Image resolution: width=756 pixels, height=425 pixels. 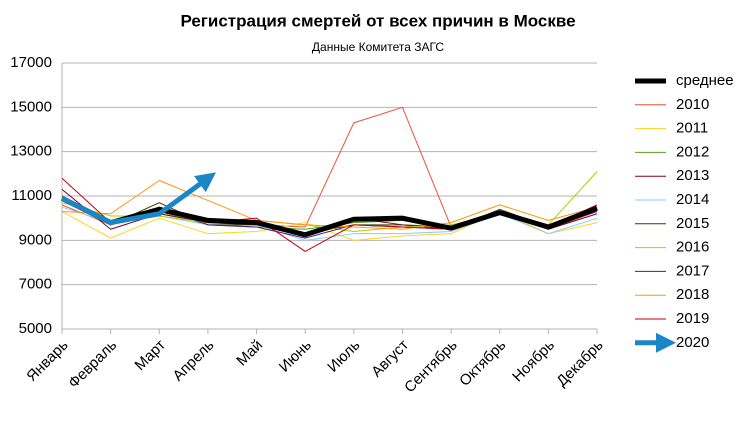 What do you see at coordinates (31, 151) in the screenshot?
I see `y-tick-label: 13000` at bounding box center [31, 151].